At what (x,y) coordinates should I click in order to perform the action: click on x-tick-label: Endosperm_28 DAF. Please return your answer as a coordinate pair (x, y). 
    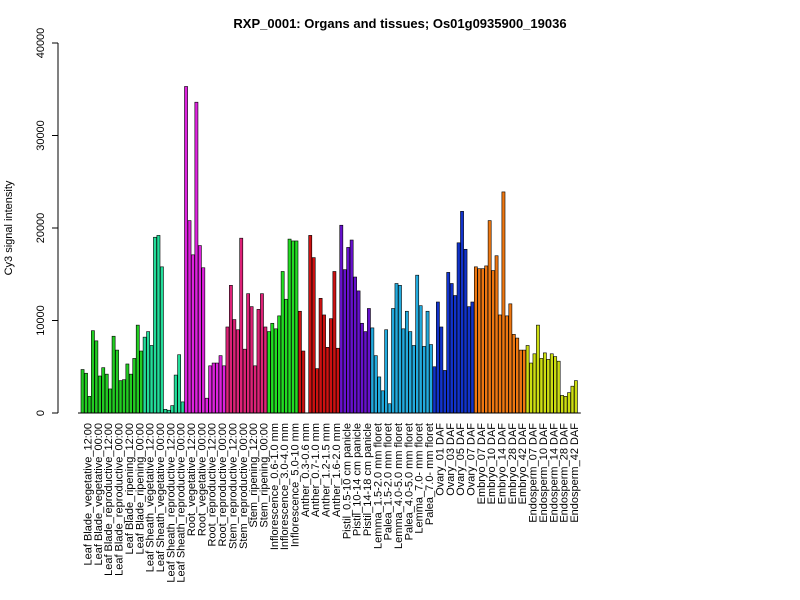
    Looking at the image, I should click on (565, 473).